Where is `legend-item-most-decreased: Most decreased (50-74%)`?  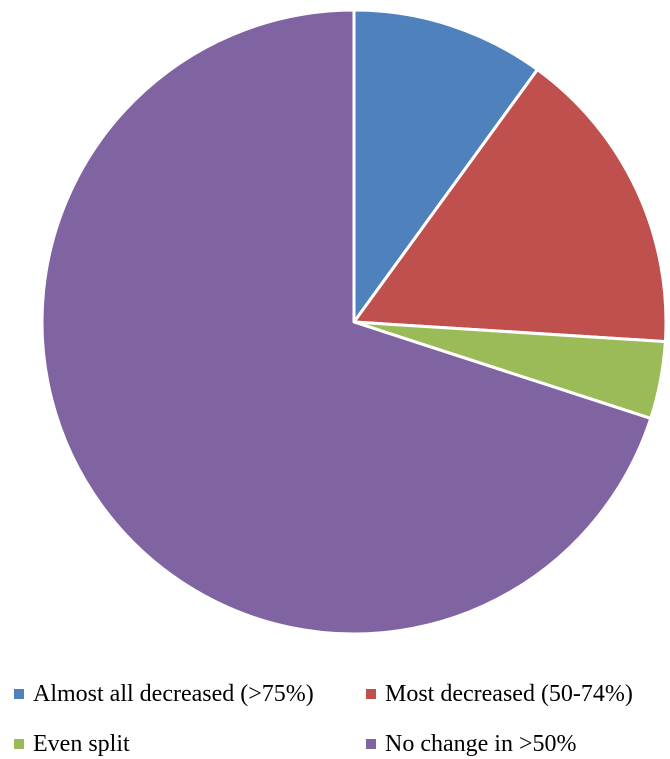
legend-item-most-decreased: Most decreased (50-74%) is located at coordinates (499, 694).